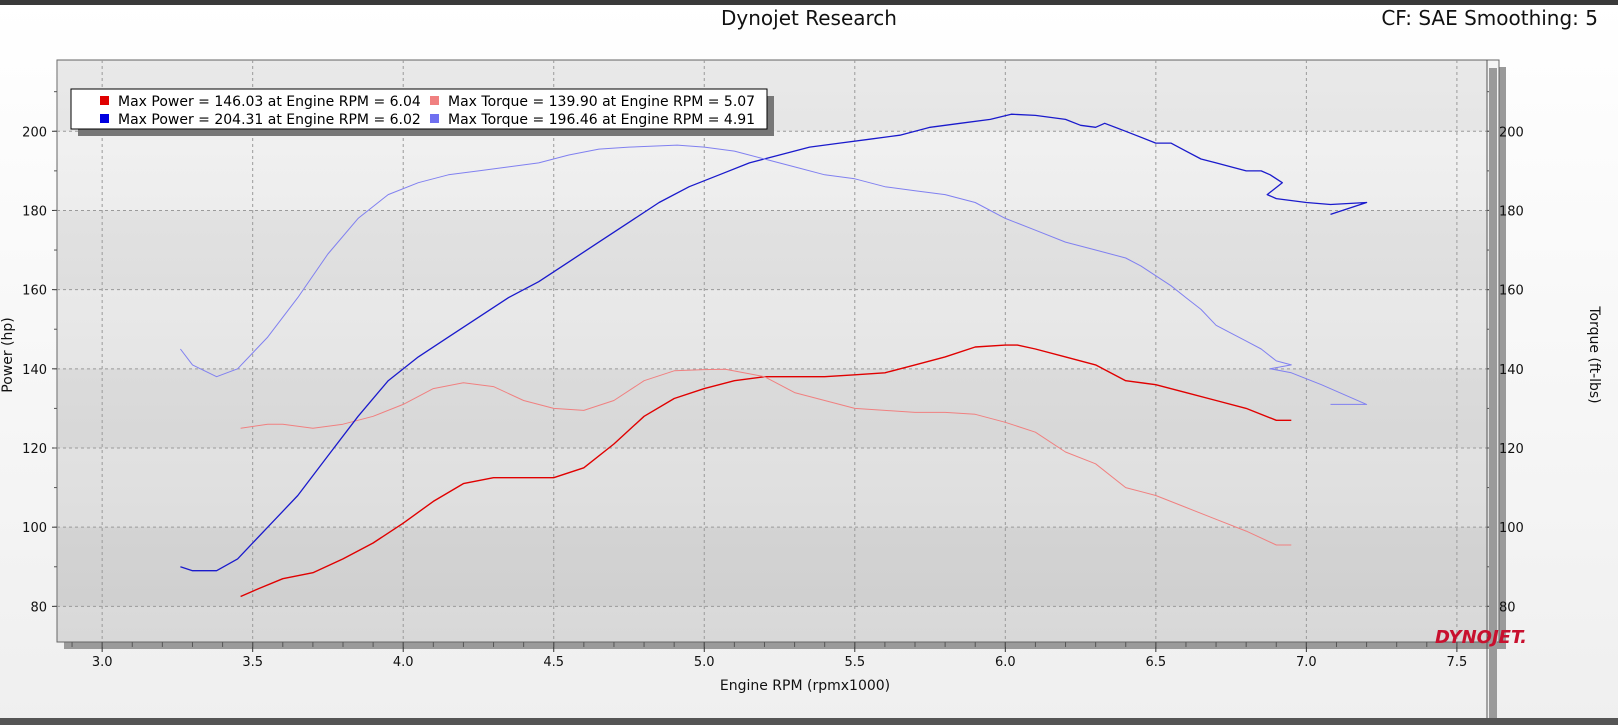  Describe the element at coordinates (34, 291) in the screenshot. I see `y-tick-label: 160` at that location.